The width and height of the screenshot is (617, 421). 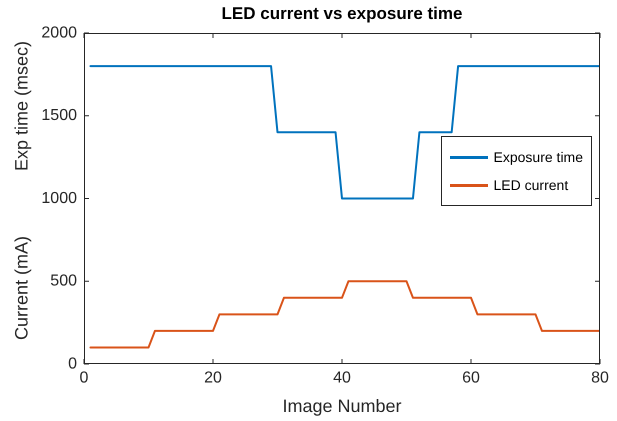 I want to click on x-axis-title: Image Number, so click(x=342, y=406).